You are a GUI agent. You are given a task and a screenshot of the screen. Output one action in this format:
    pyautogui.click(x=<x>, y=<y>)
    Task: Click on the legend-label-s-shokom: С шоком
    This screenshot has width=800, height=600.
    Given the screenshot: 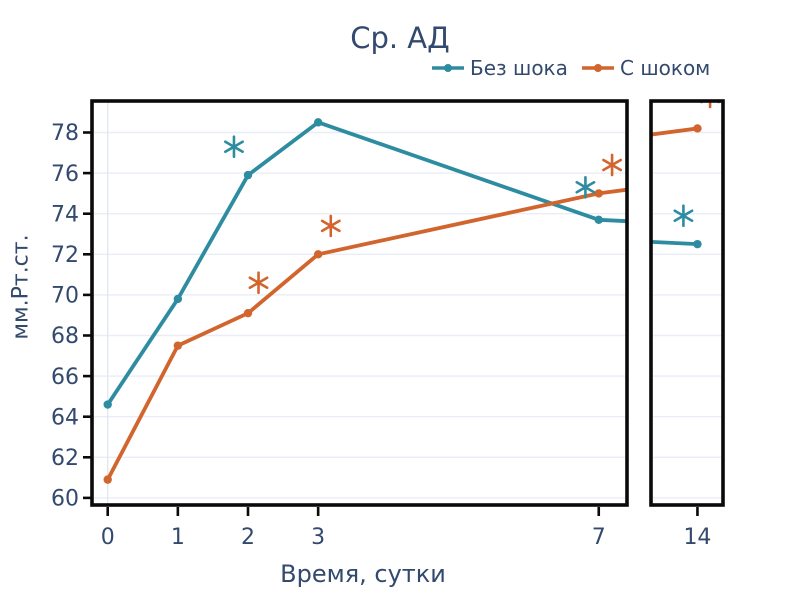 What is the action you would take?
    pyautogui.click(x=665, y=68)
    